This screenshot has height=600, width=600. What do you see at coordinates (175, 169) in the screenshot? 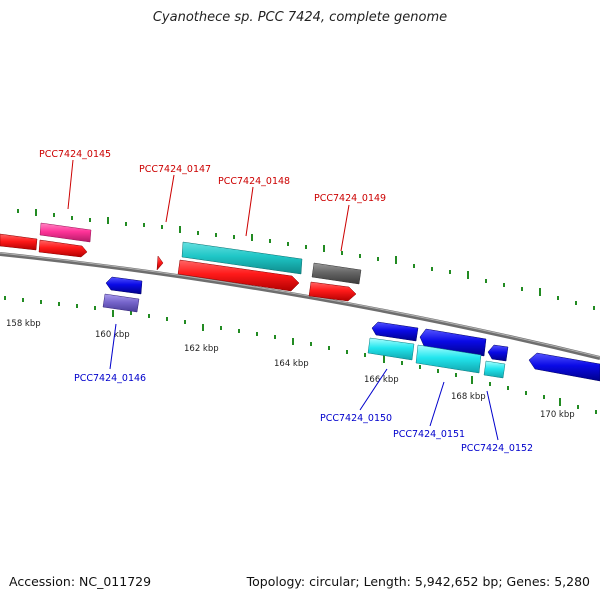
I see `gene-label-0147: PCC7424_0147` at bounding box center [175, 169].